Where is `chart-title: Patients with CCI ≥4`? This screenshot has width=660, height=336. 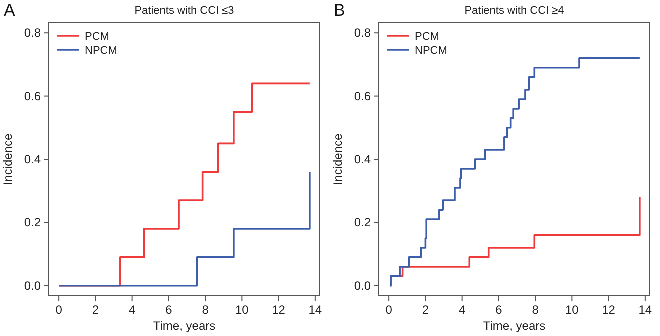
chart-title: Patients with CCI ≥4 is located at coordinates (514, 11).